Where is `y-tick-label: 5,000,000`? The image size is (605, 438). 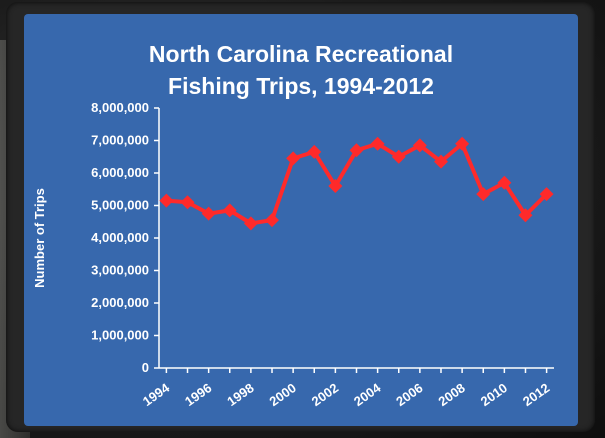 y-tick-label: 5,000,000 is located at coordinates (120, 205).